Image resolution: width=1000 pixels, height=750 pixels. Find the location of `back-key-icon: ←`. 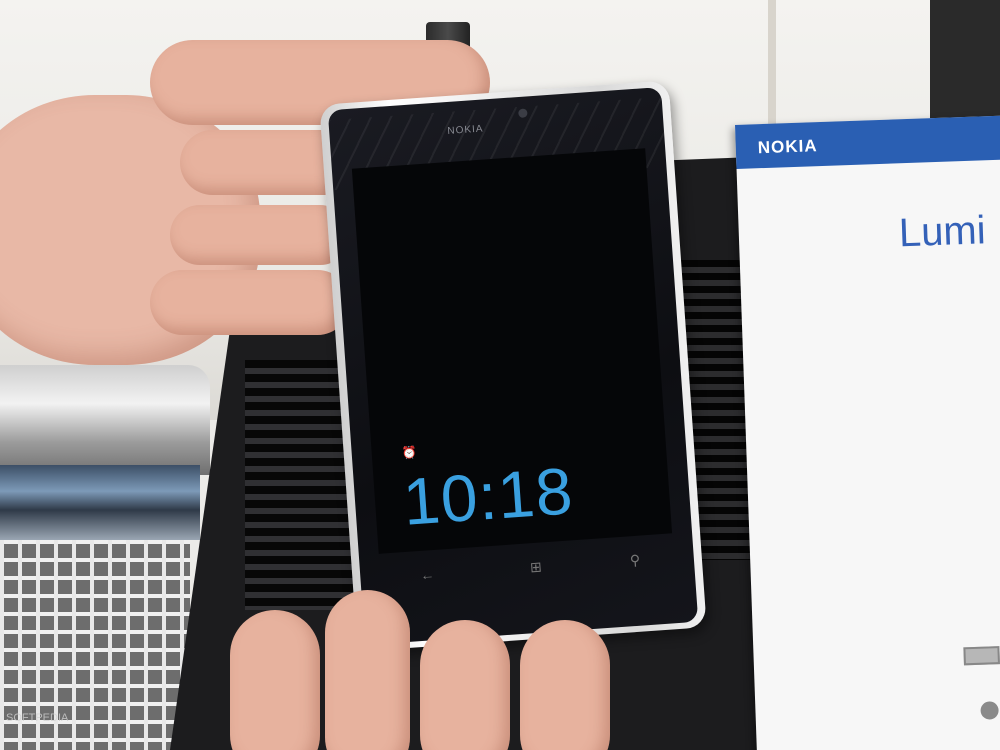

back-key-icon: ← is located at coordinates (427, 574).